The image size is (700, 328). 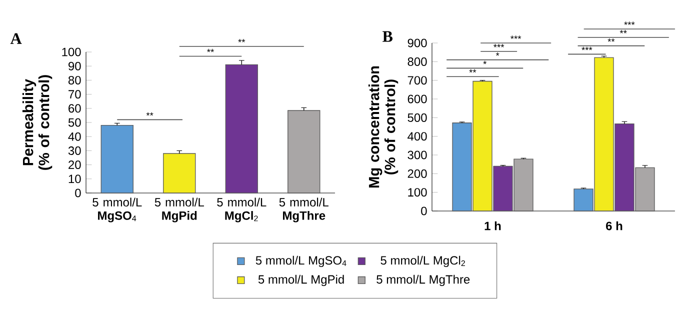 I want to click on y-tick-label: 20, so click(x=74, y=165).